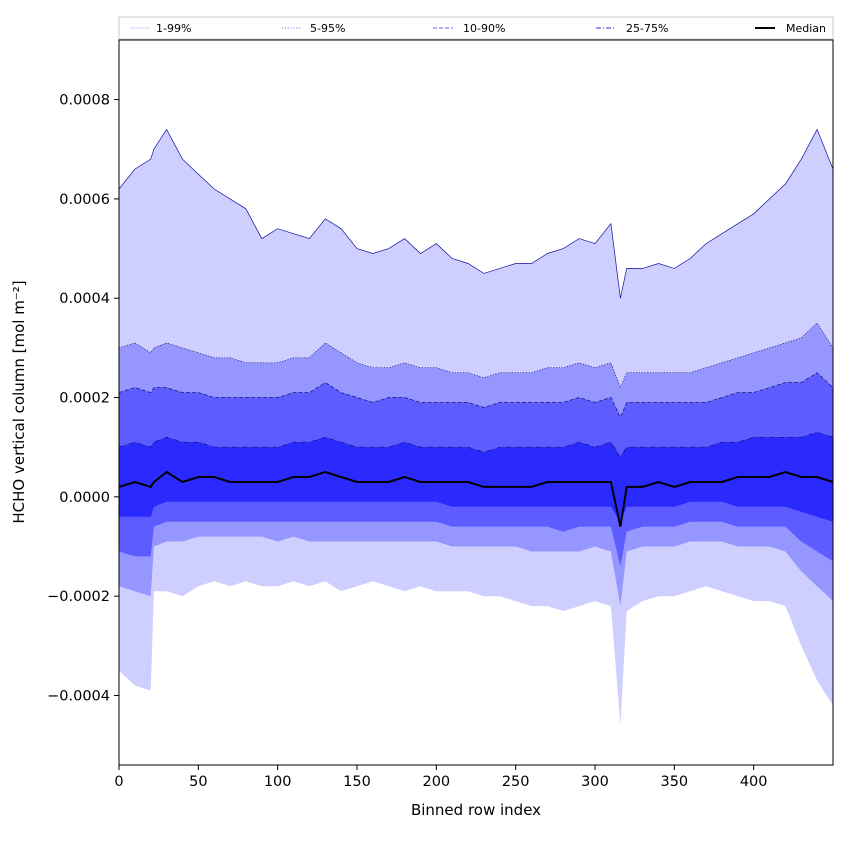  Describe the element at coordinates (647, 28) in the screenshot. I see `legend-label: 25-75%` at that location.